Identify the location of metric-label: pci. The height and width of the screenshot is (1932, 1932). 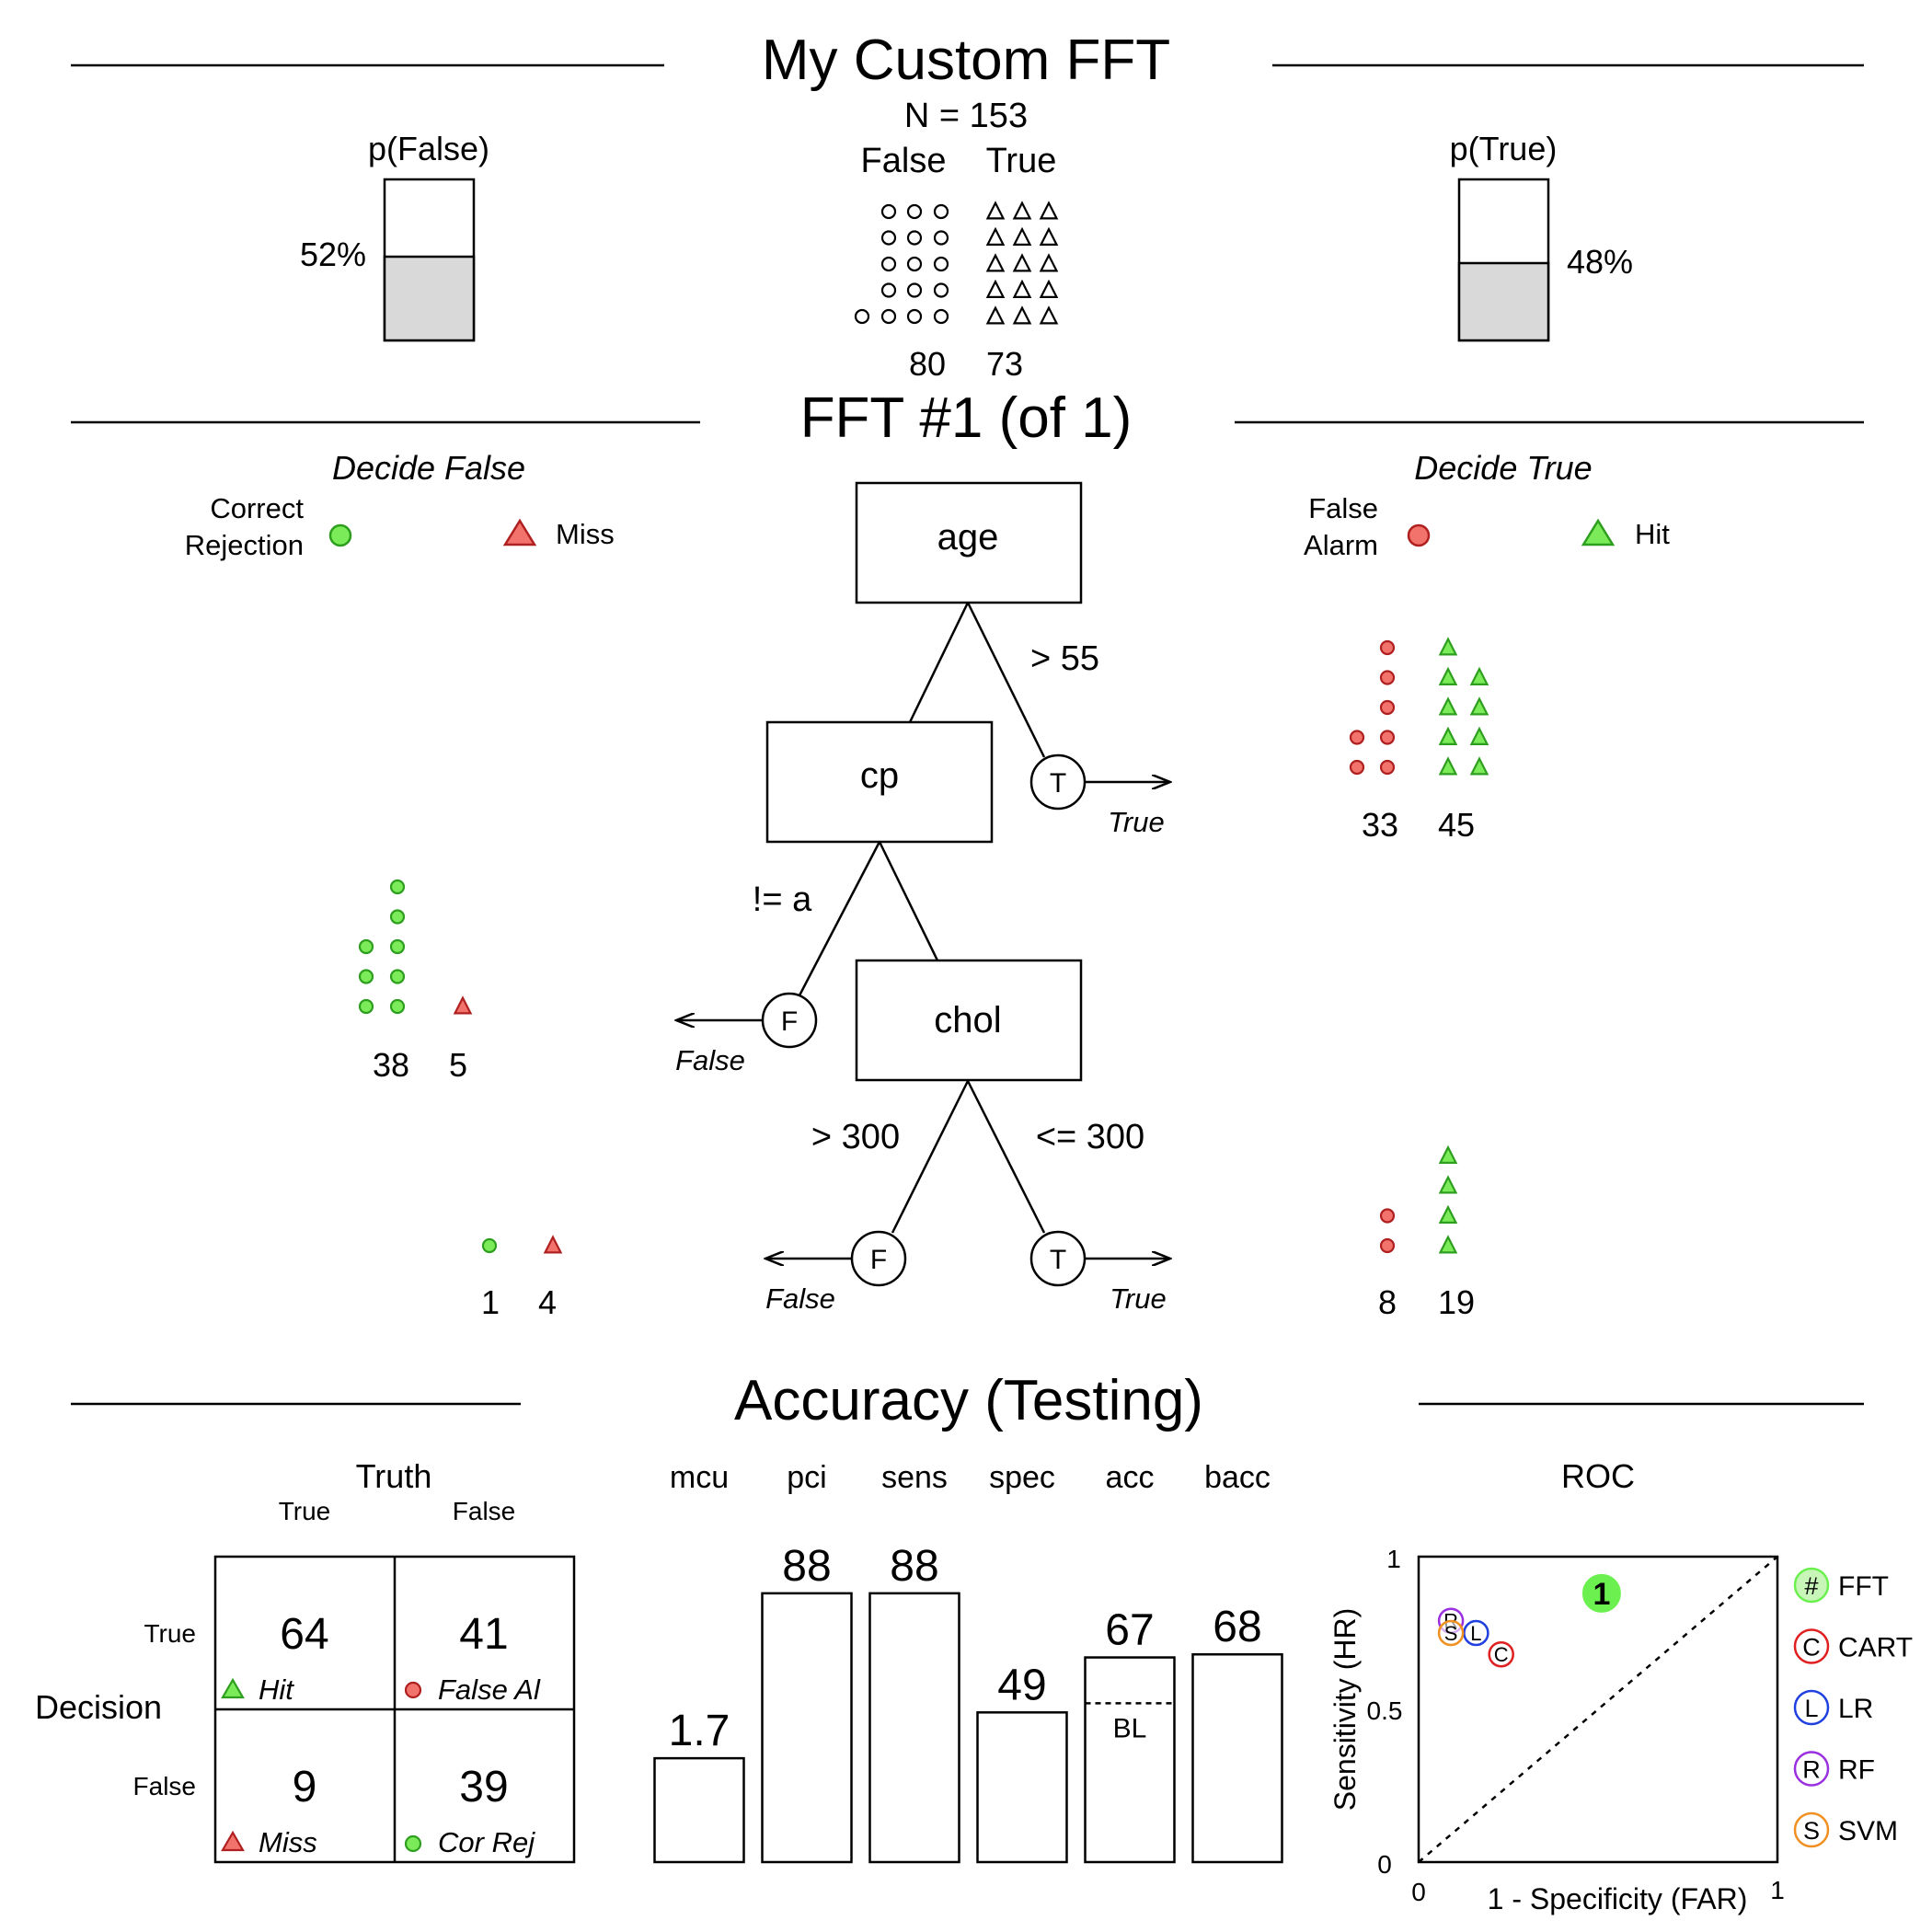
(806, 1477).